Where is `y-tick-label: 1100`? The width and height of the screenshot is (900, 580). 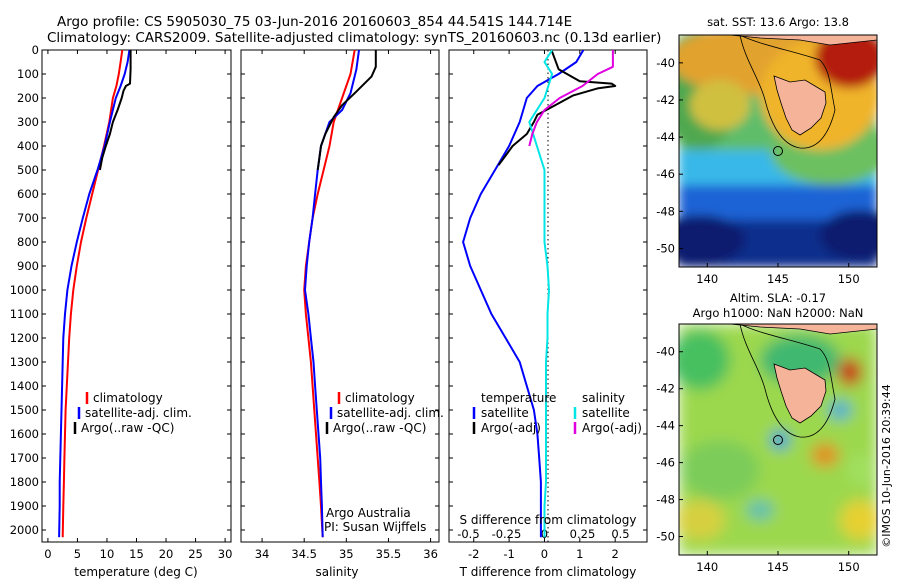 y-tick-label: 1100 is located at coordinates (24, 314).